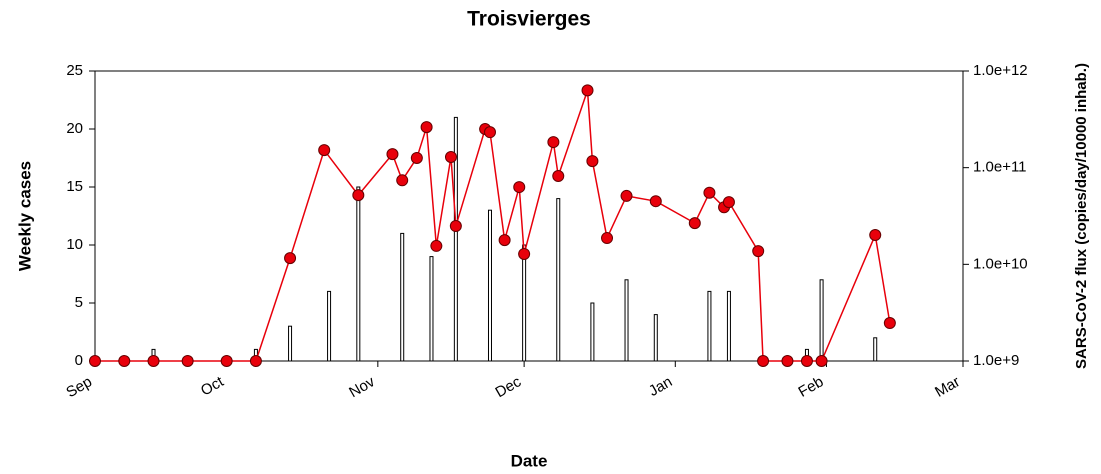  I want to click on y-axis-label: Weekly cases, so click(24, 216).